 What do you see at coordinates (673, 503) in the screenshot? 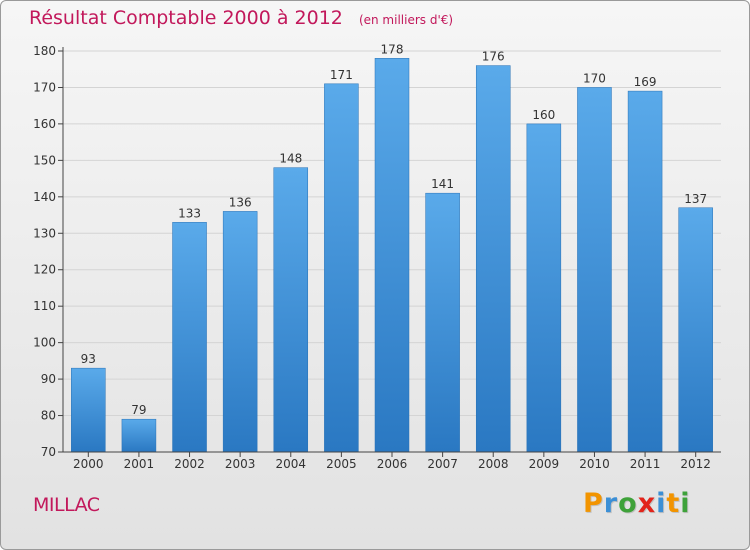
I see `logo-letter: t` at bounding box center [673, 503].